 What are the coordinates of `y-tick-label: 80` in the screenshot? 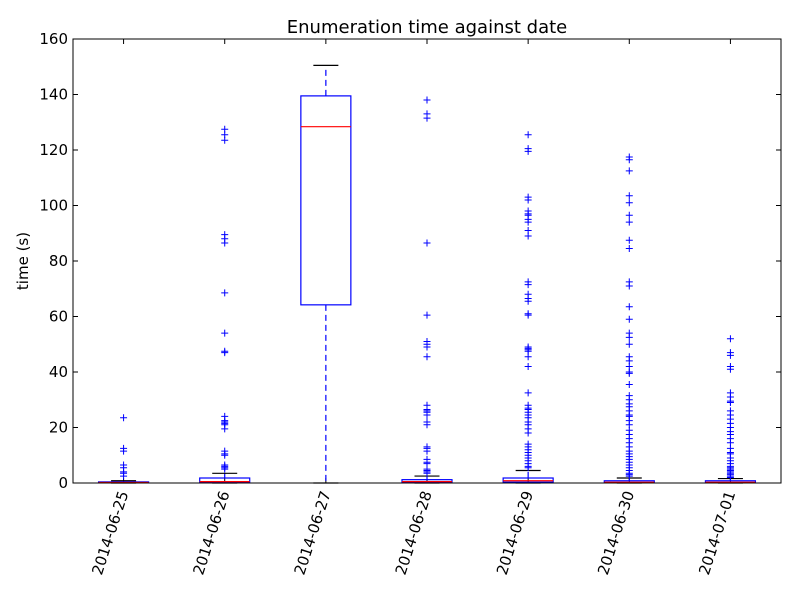 It's located at (58, 261).